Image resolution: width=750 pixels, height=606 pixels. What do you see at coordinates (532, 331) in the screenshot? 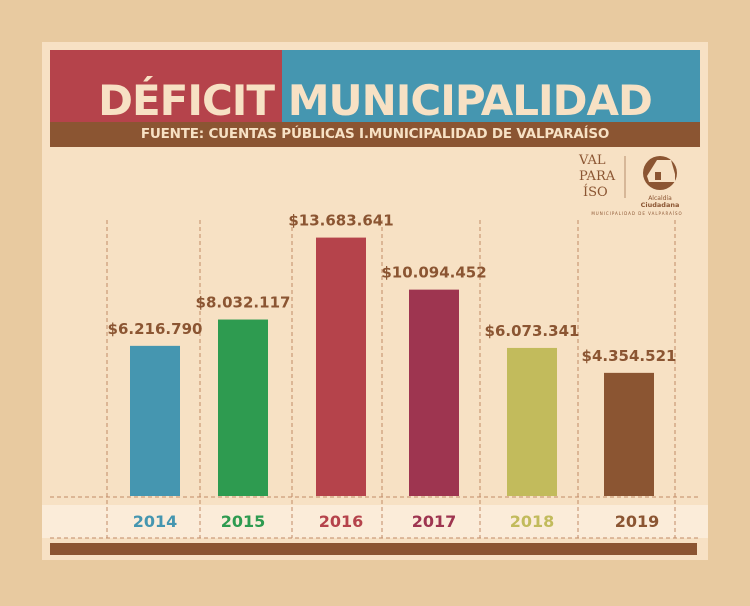
I see `data-label: $6.073.341` at bounding box center [532, 331].